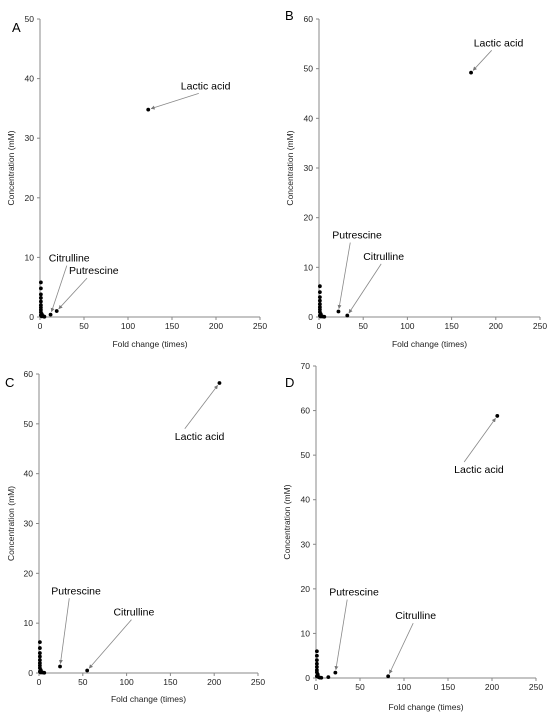 This screenshot has width=550, height=720. Describe the element at coordinates (316, 687) in the screenshot. I see `x-tick-label: 0` at that location.